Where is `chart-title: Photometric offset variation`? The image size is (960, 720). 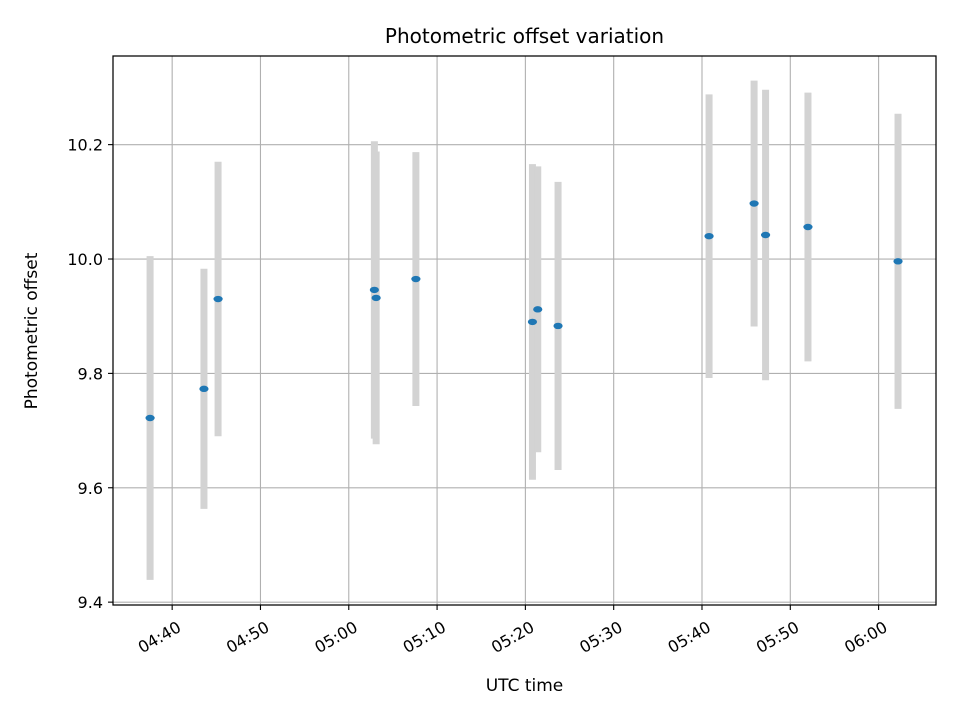
chart-title: Photometric offset variation is located at coordinates (524, 36).